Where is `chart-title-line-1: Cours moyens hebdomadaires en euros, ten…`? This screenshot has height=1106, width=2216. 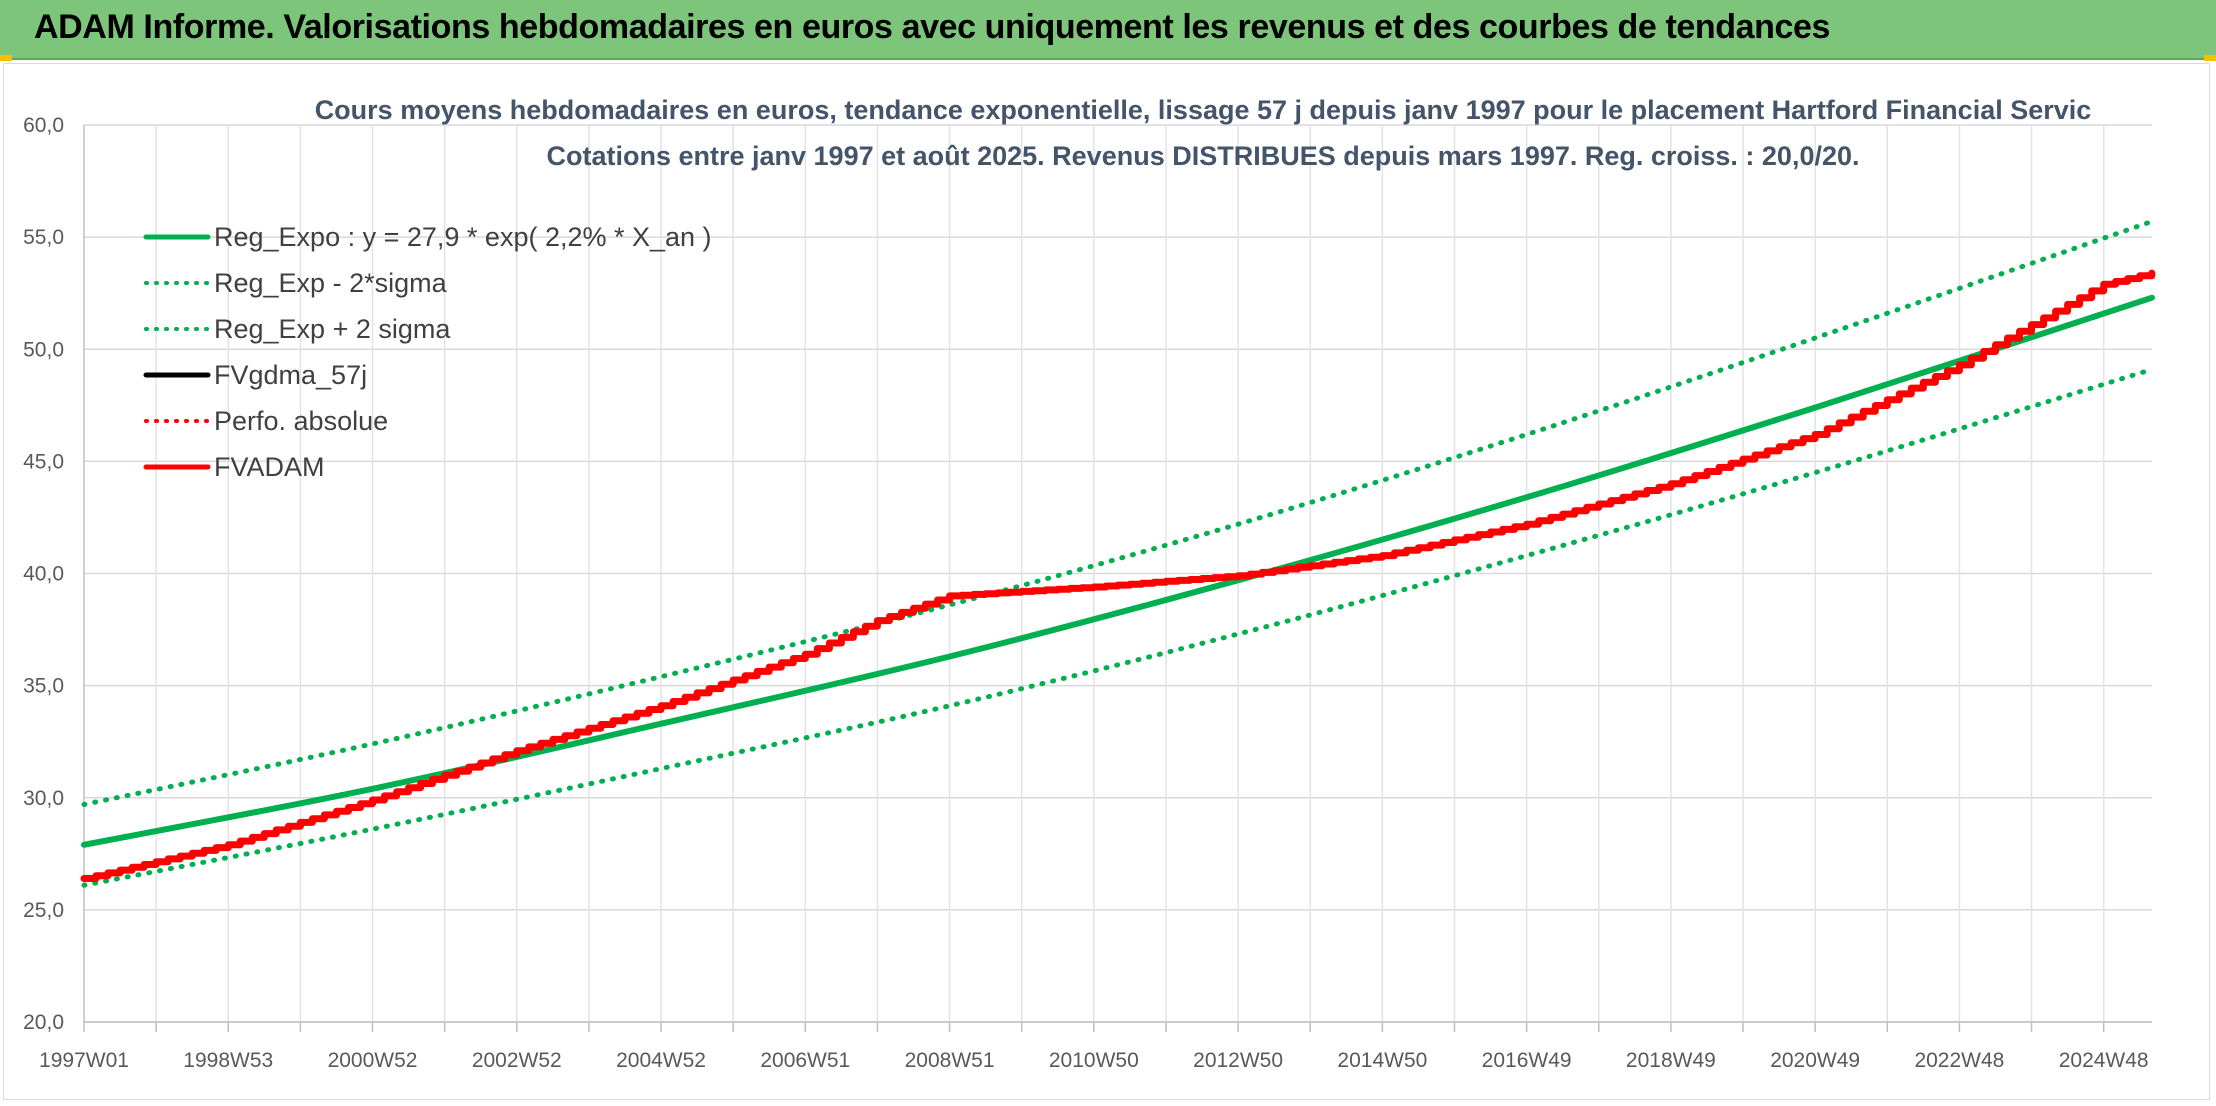 chart-title-line-1: Cours moyens hebdomadaires en euros, ten… is located at coordinates (1203, 110).